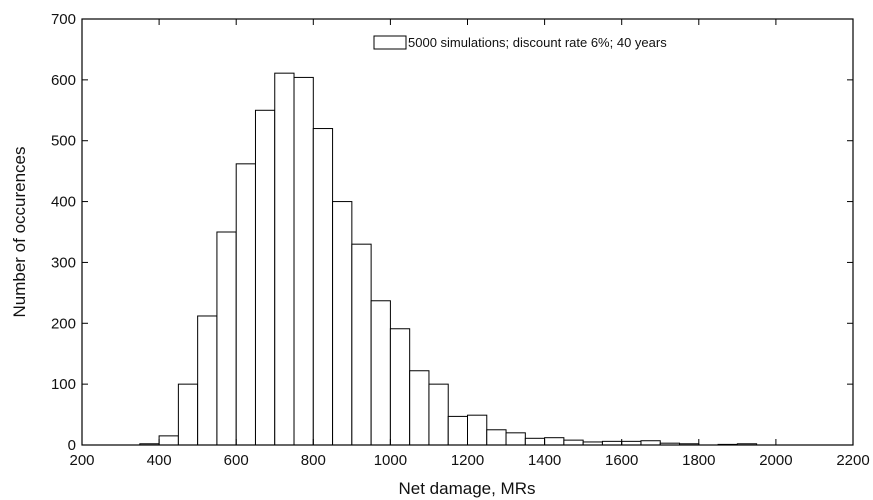 Image resolution: width=873 pixels, height=500 pixels. I want to click on y-tick-label: 700, so click(63, 19).